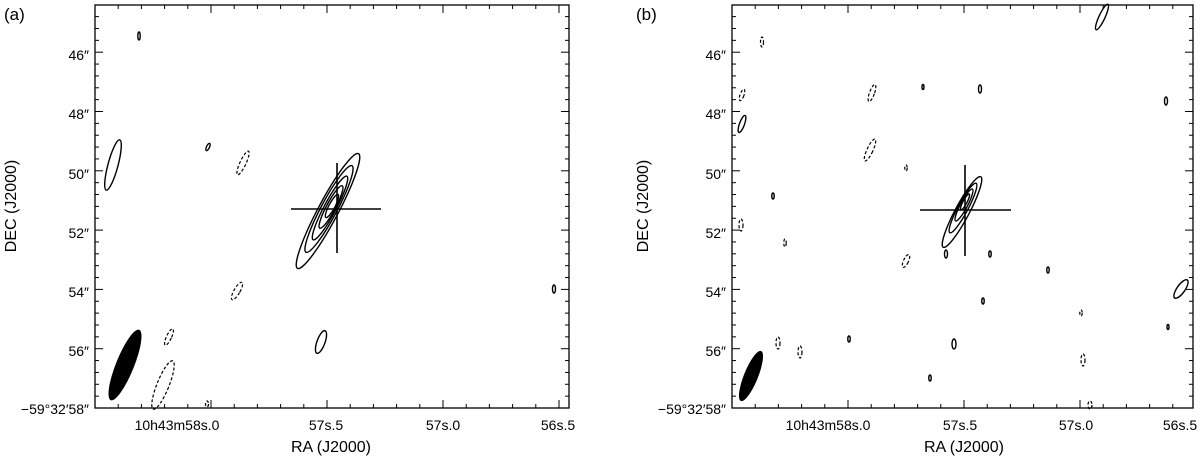  What do you see at coordinates (751, 376) in the screenshot?
I see `beam-ellipse-b` at bounding box center [751, 376].